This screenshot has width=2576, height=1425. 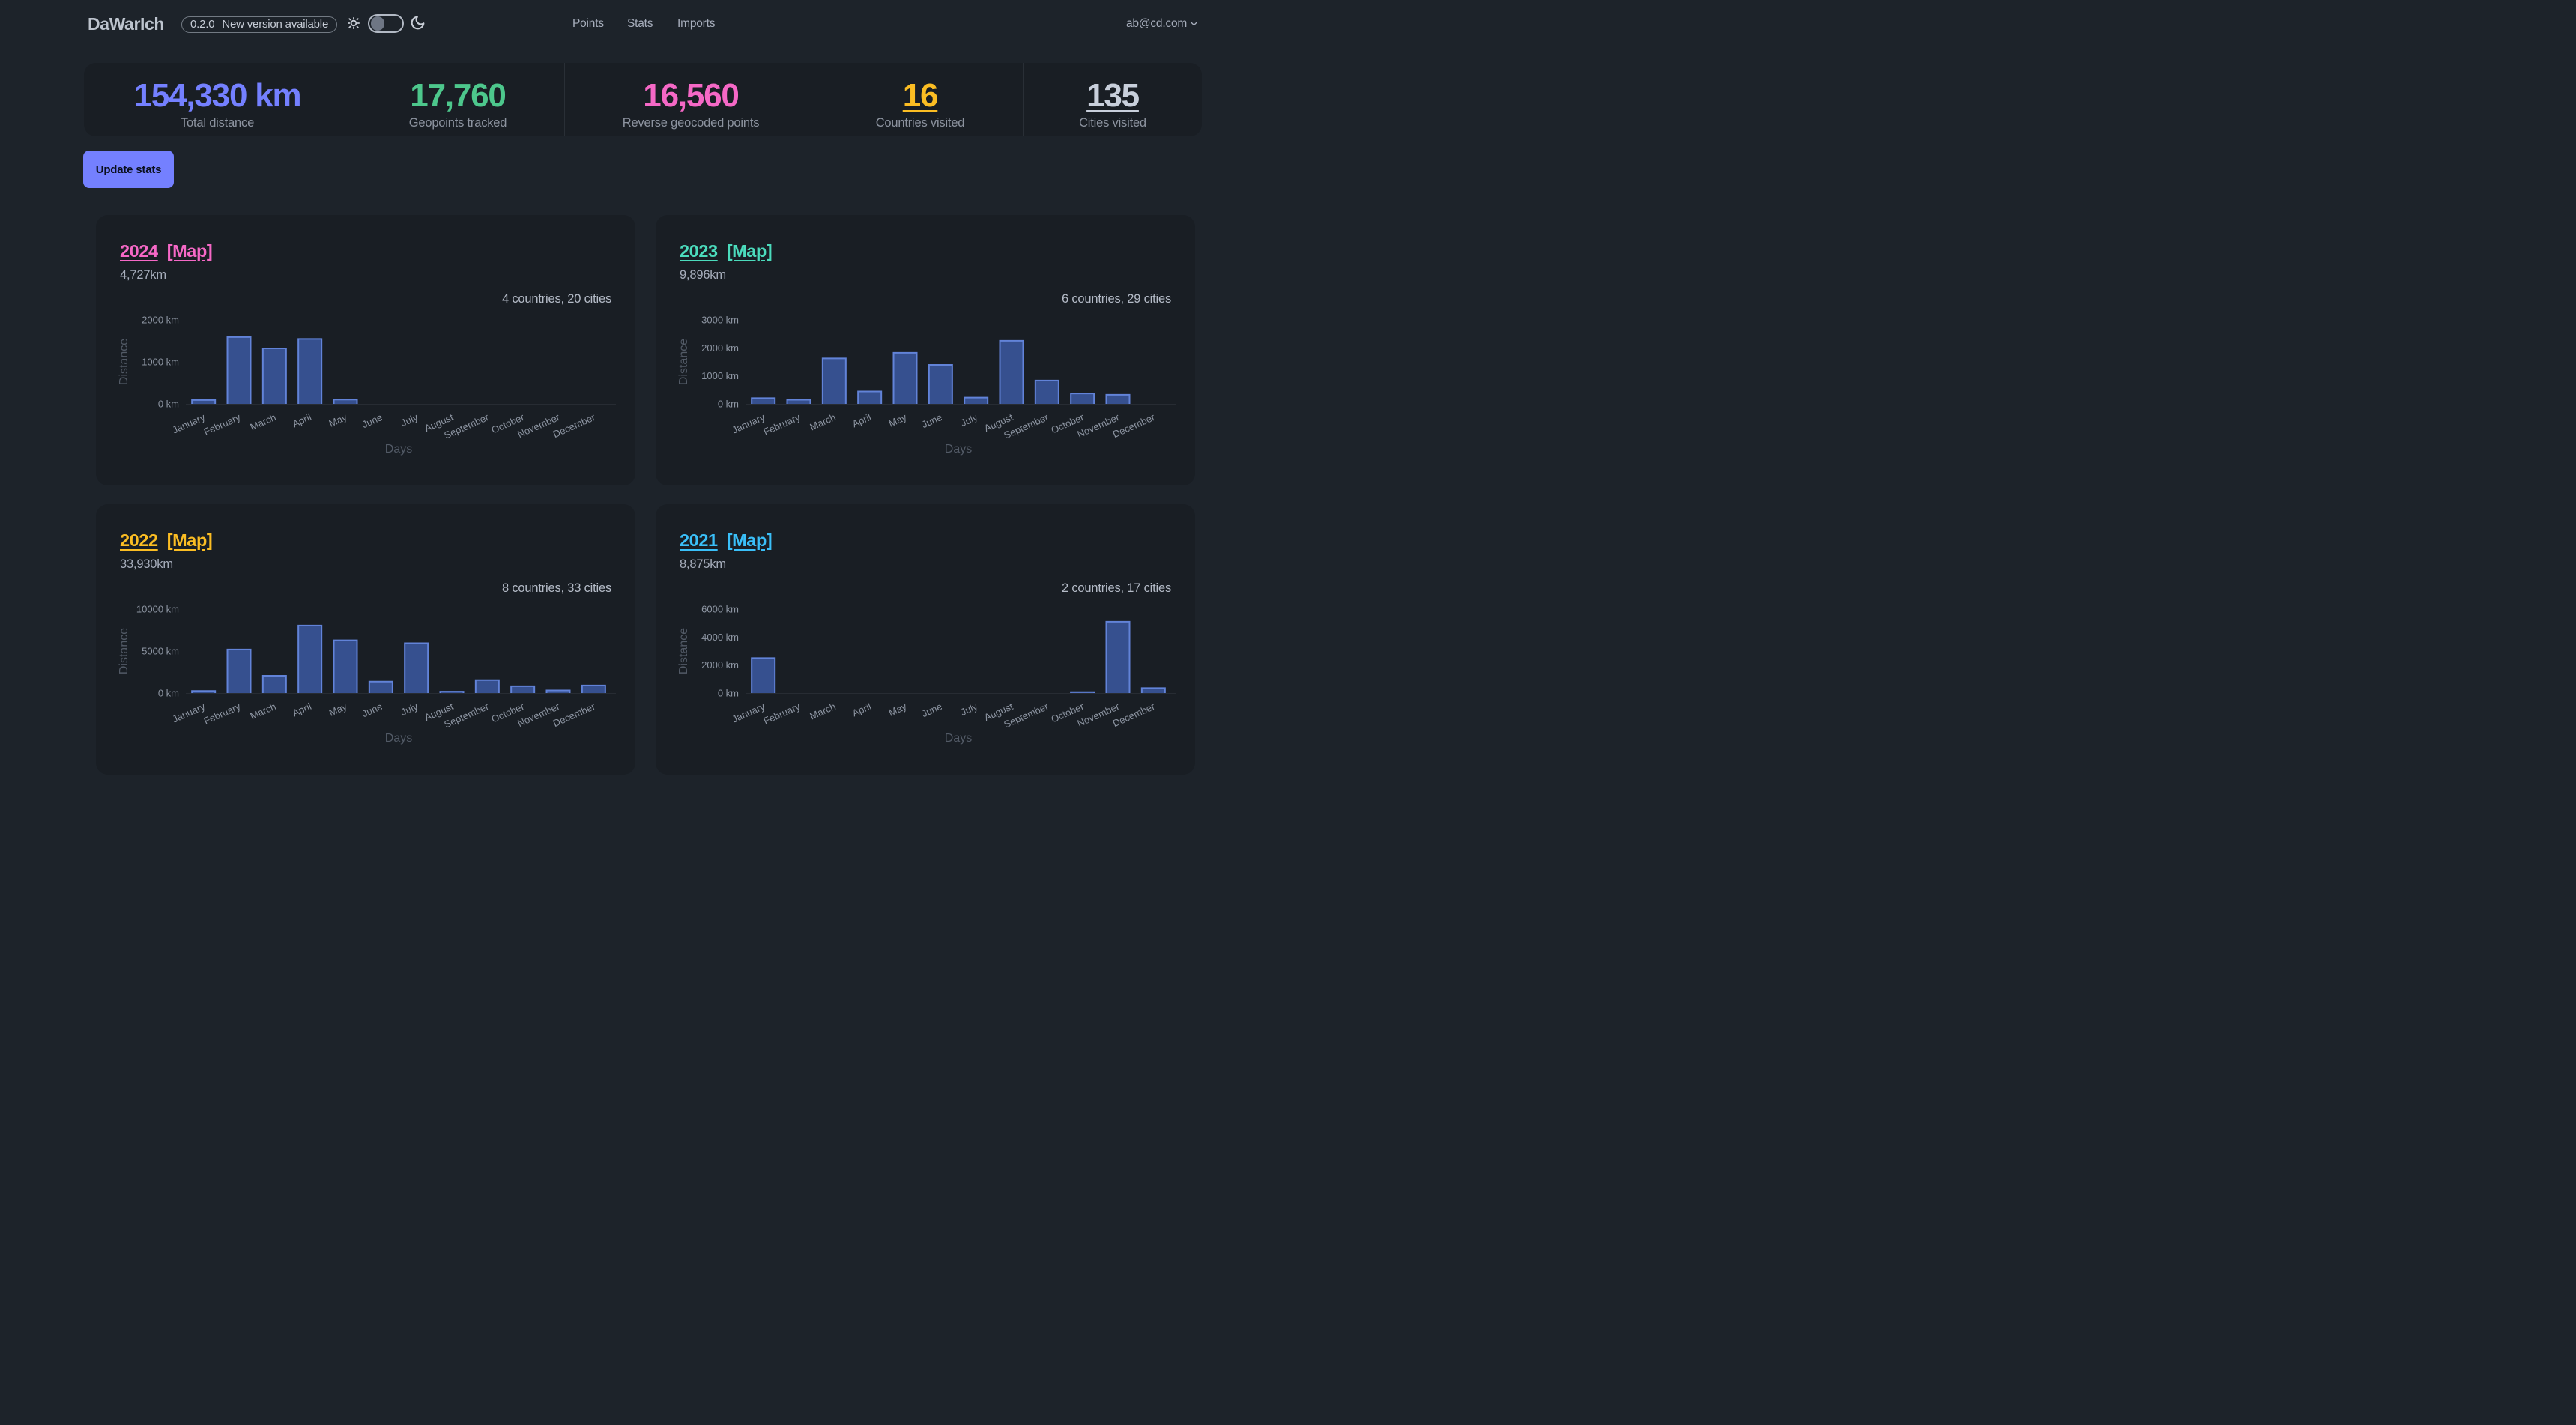 What do you see at coordinates (920, 123) in the screenshot?
I see `stat-label: Countries visited` at bounding box center [920, 123].